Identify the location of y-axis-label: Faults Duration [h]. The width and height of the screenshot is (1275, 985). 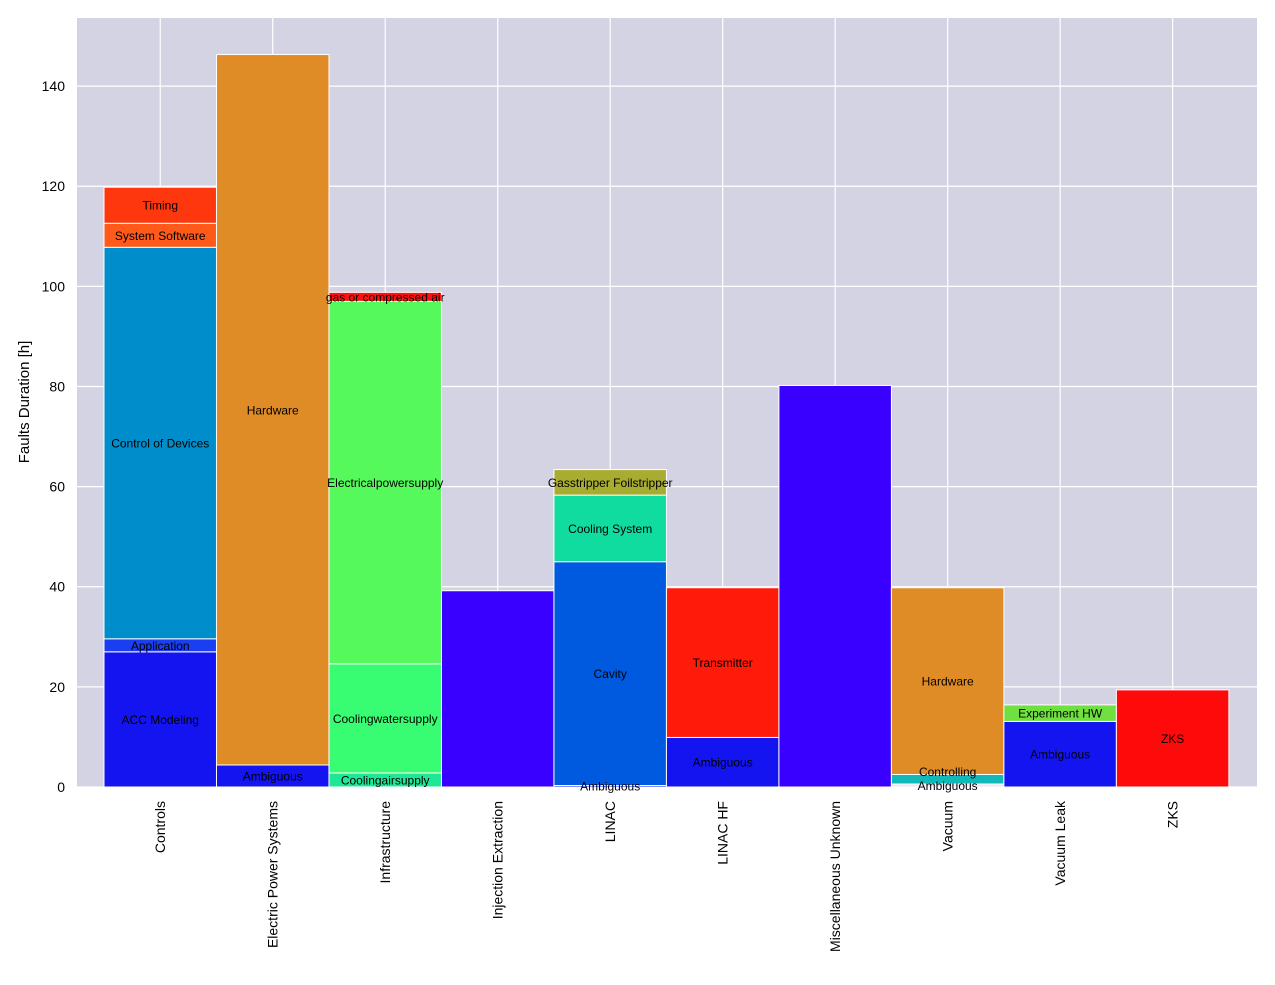
(24, 402).